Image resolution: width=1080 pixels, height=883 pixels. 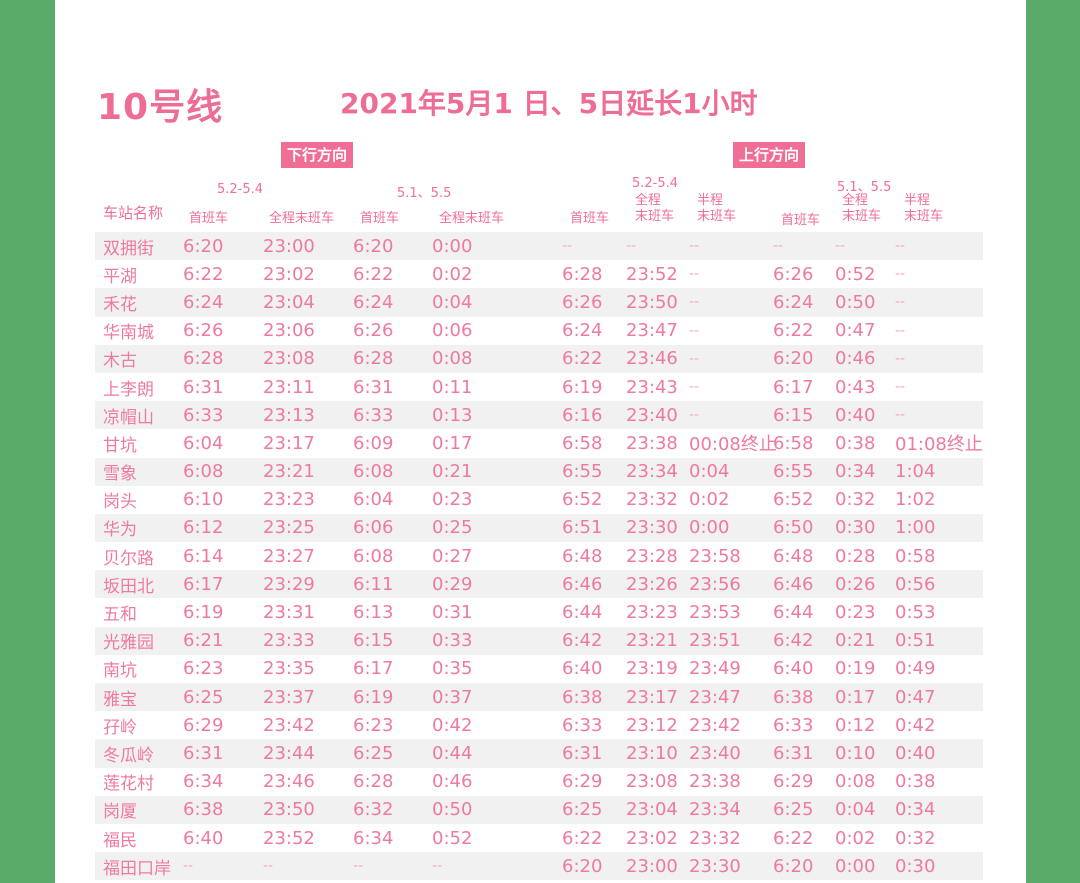 I want to click on up-col-first-2: 首班车, so click(x=801, y=220).